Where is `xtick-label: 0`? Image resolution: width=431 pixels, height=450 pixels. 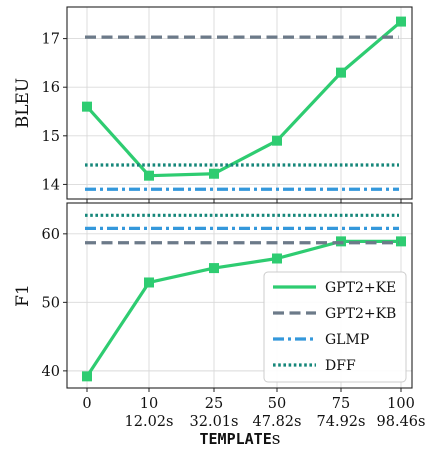
xtick-label: 0 is located at coordinates (86, 404).